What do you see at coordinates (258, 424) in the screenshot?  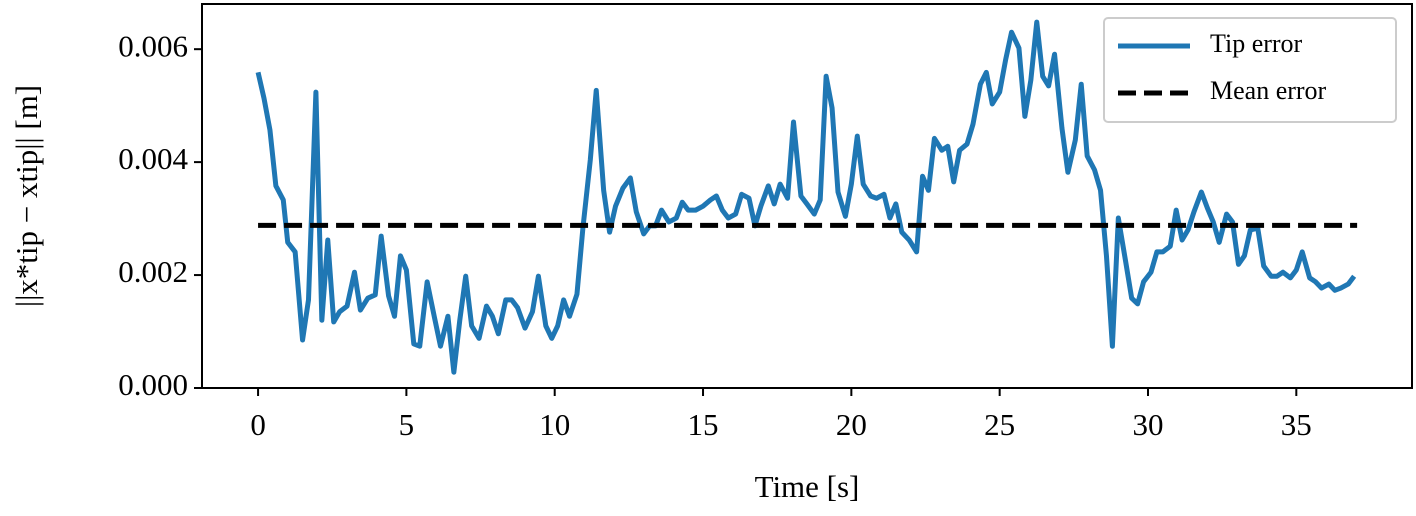 I see `x-tick-label: 0` at bounding box center [258, 424].